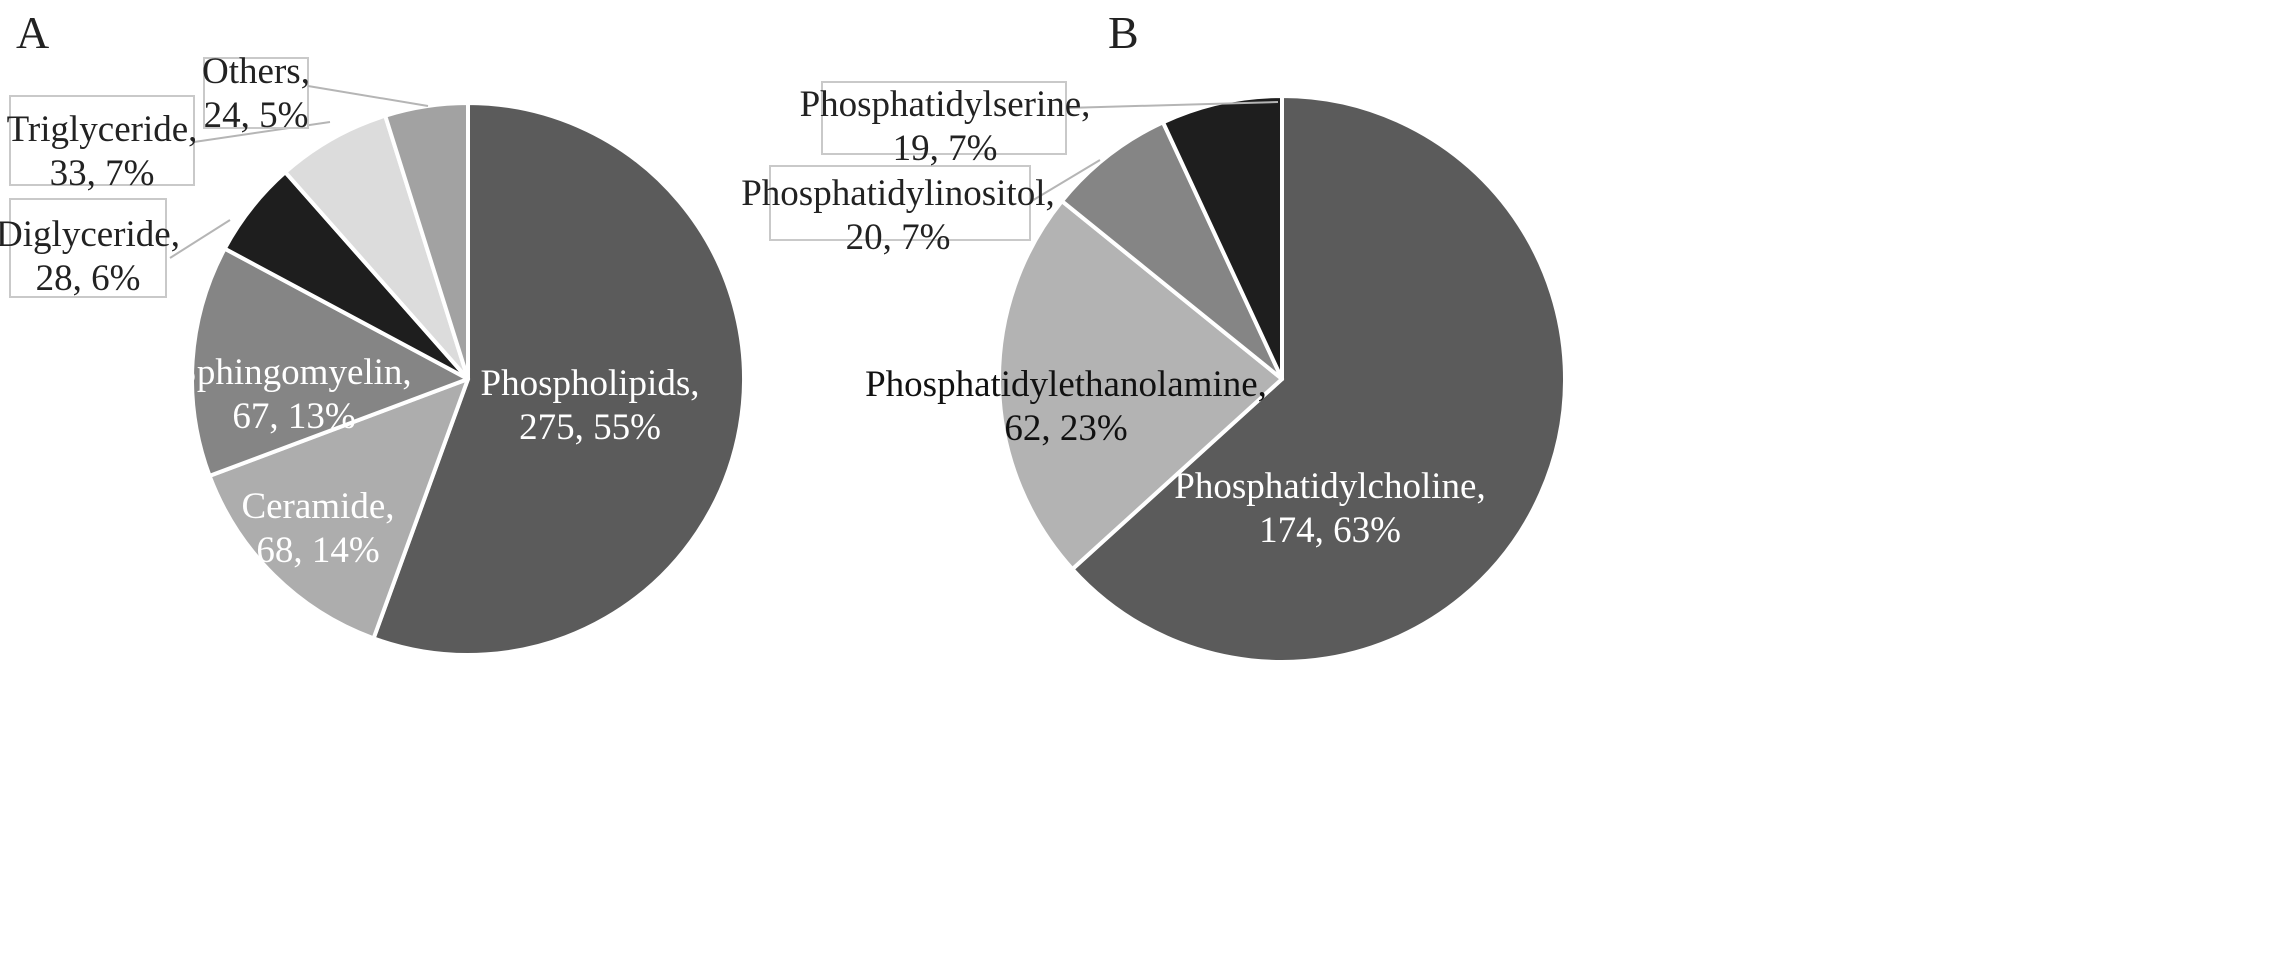 Image resolution: width=2278 pixels, height=965 pixels. I want to click on pie-slice-triglyceride, so click(376, 247).